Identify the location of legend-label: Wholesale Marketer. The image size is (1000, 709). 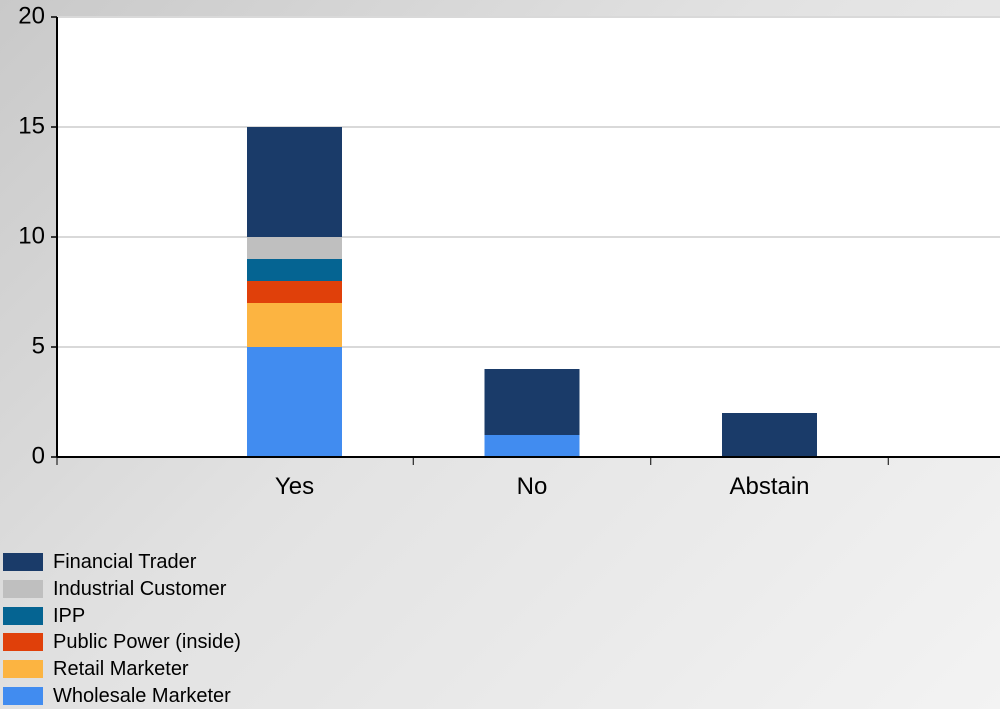
(142, 695).